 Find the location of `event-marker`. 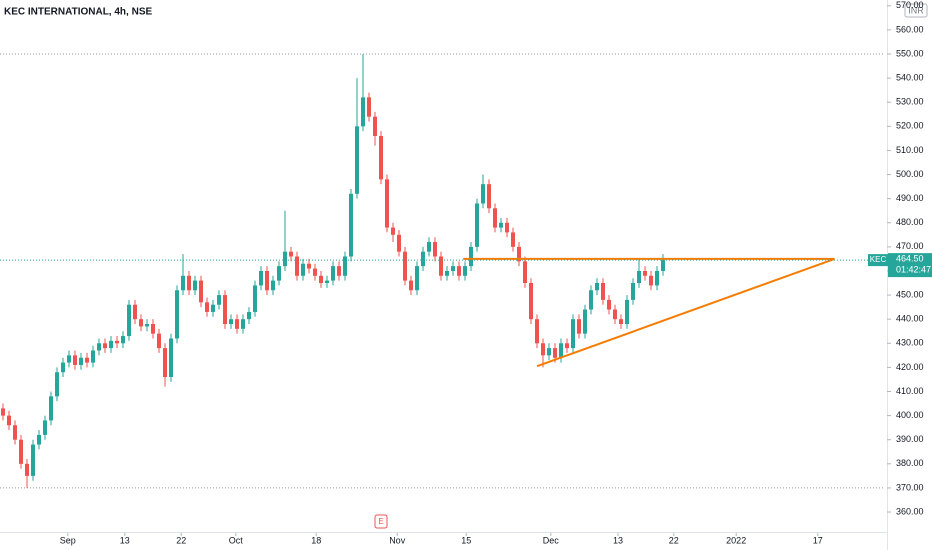

event-marker is located at coordinates (381, 521).